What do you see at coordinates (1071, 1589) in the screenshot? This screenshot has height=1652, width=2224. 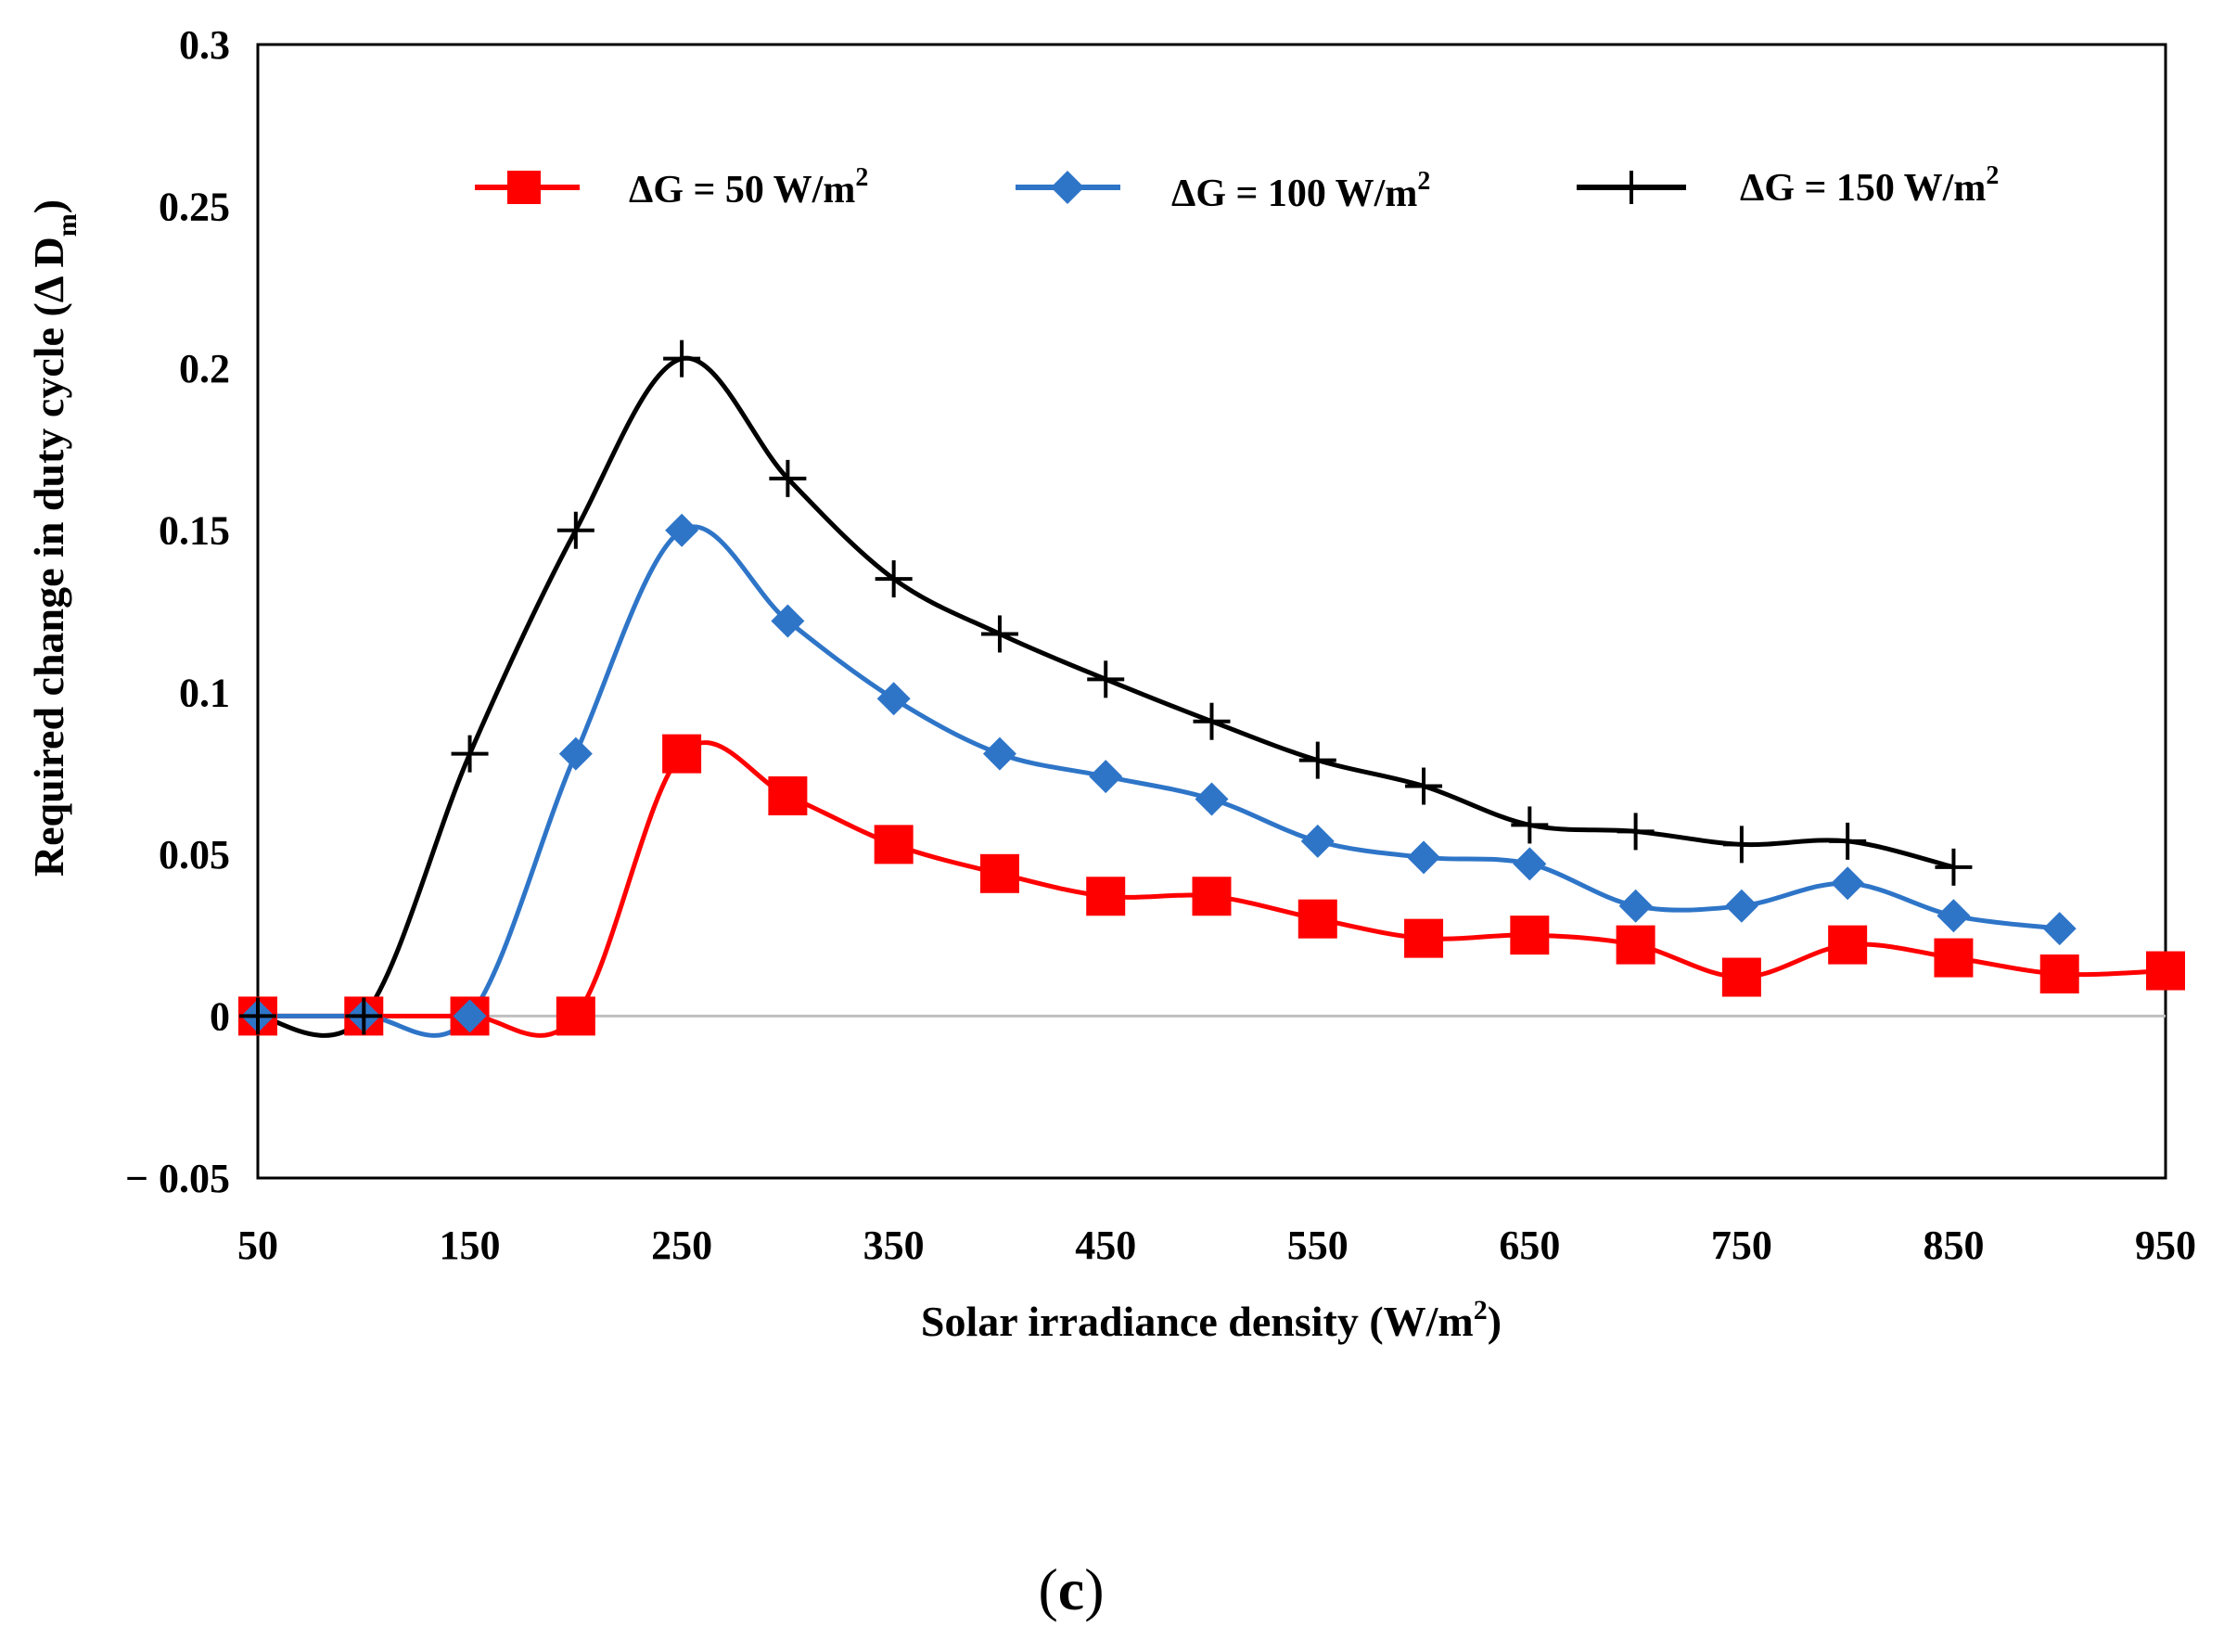 I see `figure-caption: (c)` at bounding box center [1071, 1589].